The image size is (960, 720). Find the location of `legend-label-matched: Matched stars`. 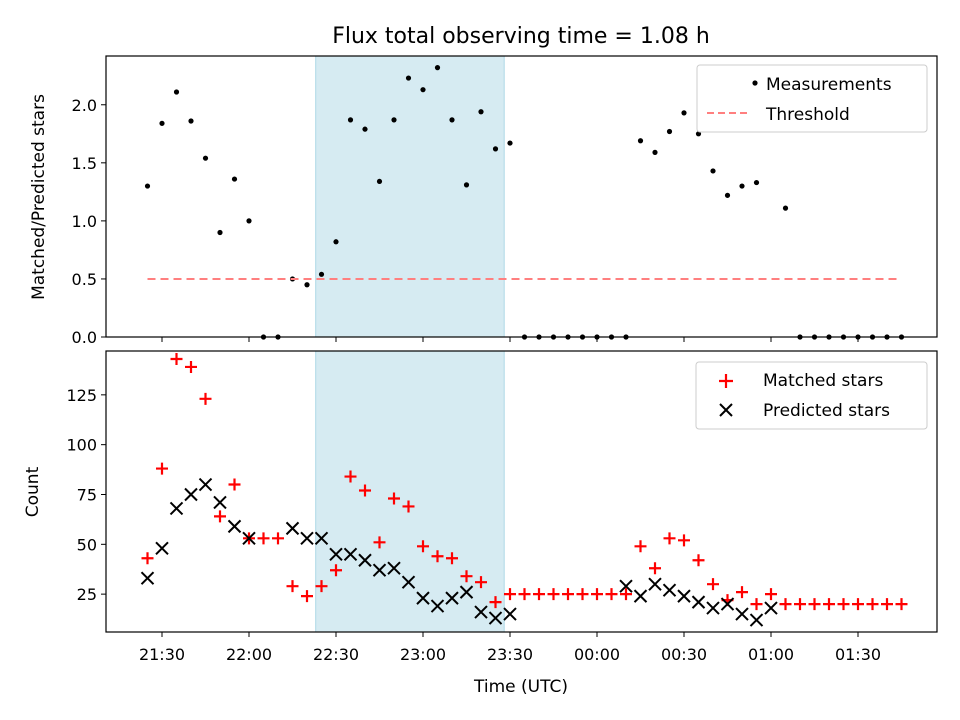

legend-label-matched: Matched stars is located at coordinates (823, 381).